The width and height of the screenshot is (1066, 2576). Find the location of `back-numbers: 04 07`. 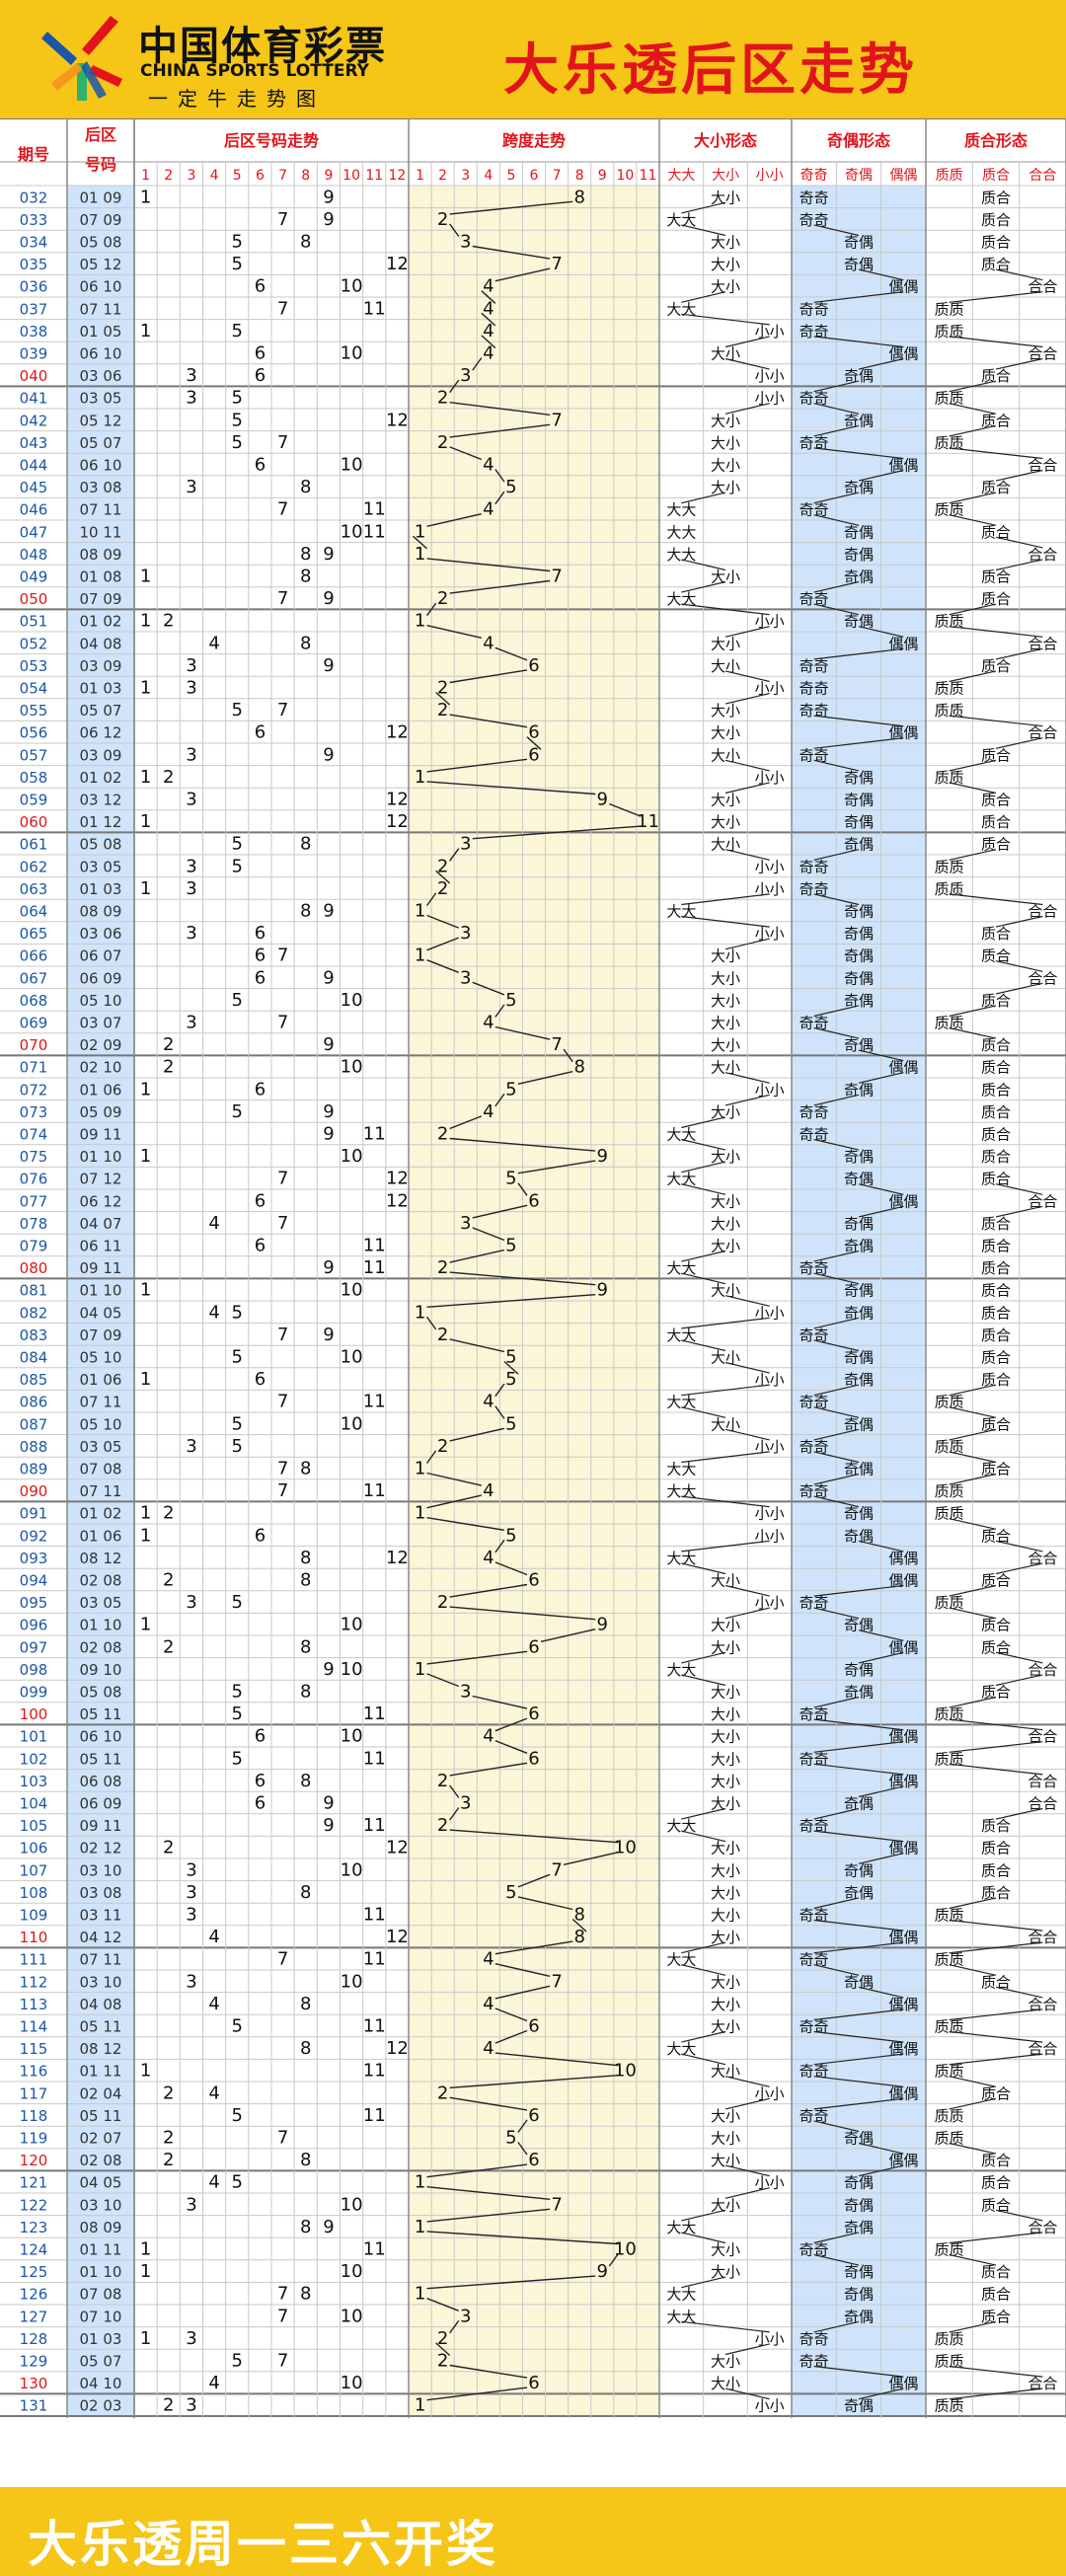

back-numbers: 04 07 is located at coordinates (101, 1224).